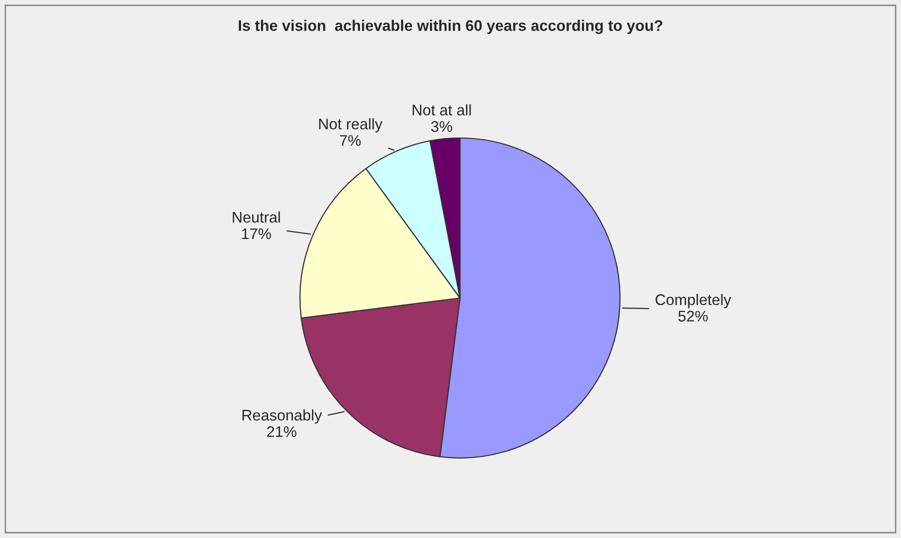 The height and width of the screenshot is (538, 901). I want to click on data-label: 52%, so click(693, 316).